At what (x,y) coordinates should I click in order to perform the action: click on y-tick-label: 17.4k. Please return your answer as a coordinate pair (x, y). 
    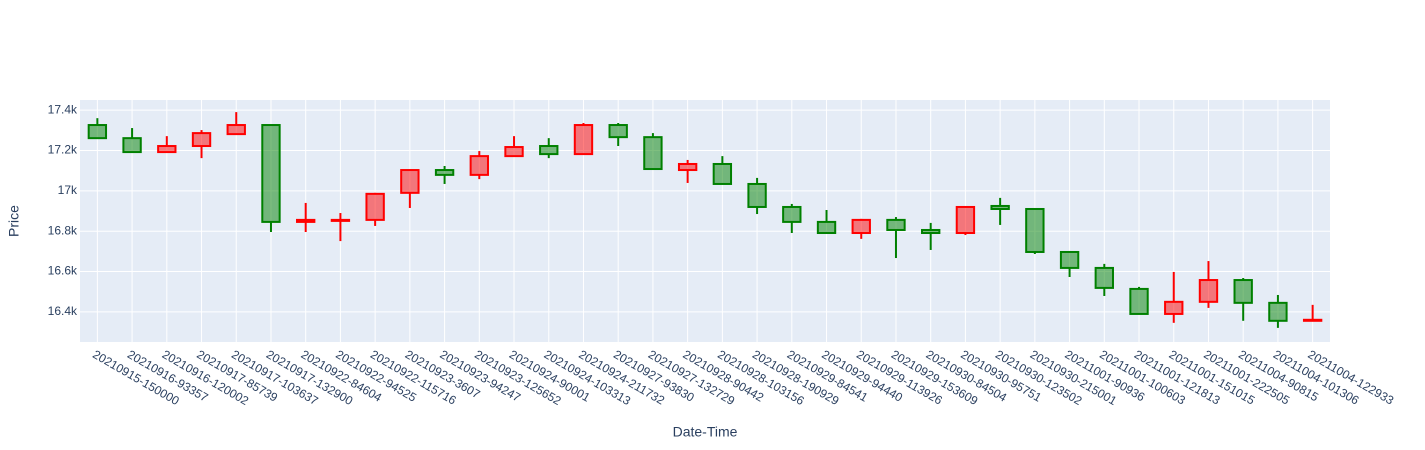
    Looking at the image, I should click on (63, 109).